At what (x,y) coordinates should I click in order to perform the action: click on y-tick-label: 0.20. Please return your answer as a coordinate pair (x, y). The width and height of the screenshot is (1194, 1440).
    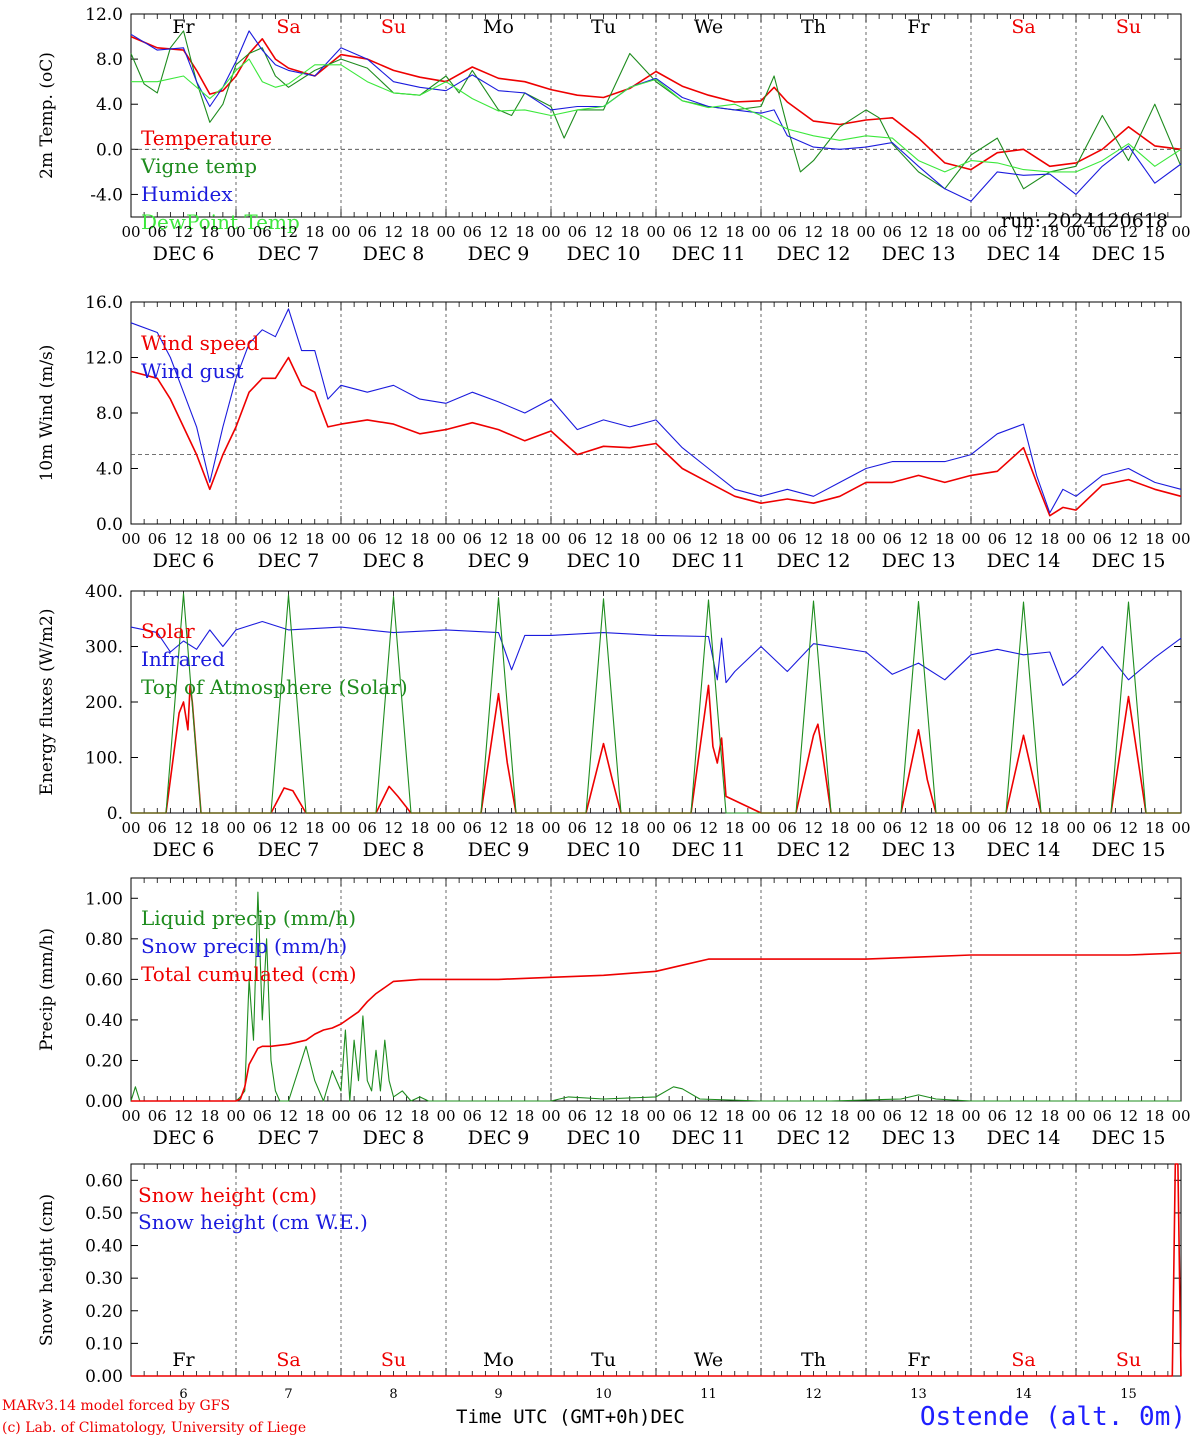
    Looking at the image, I should click on (104, 1312).